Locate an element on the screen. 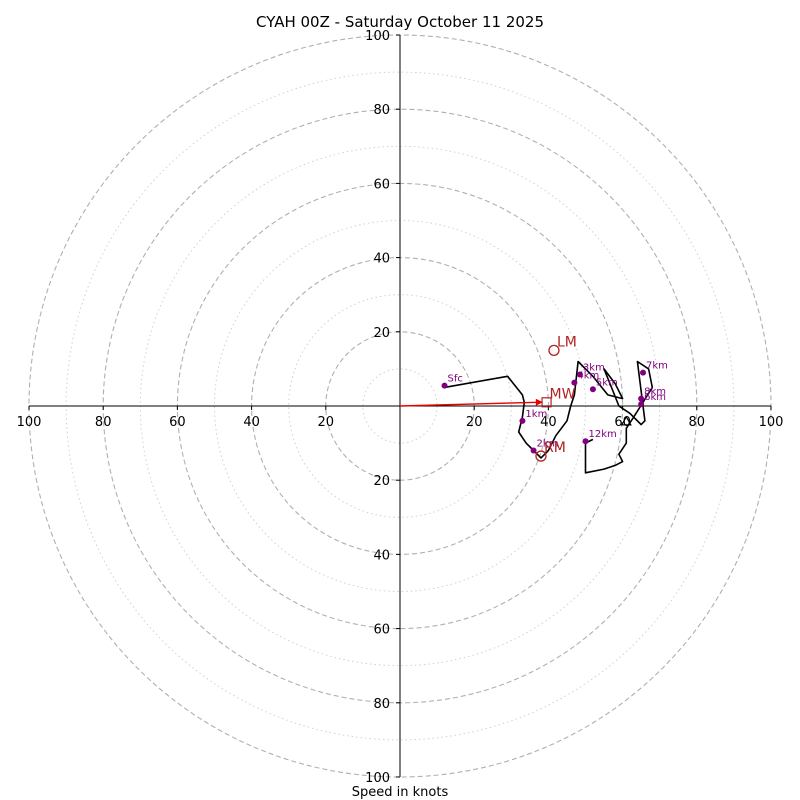  storm-motion-label: RM is located at coordinates (555, 448).